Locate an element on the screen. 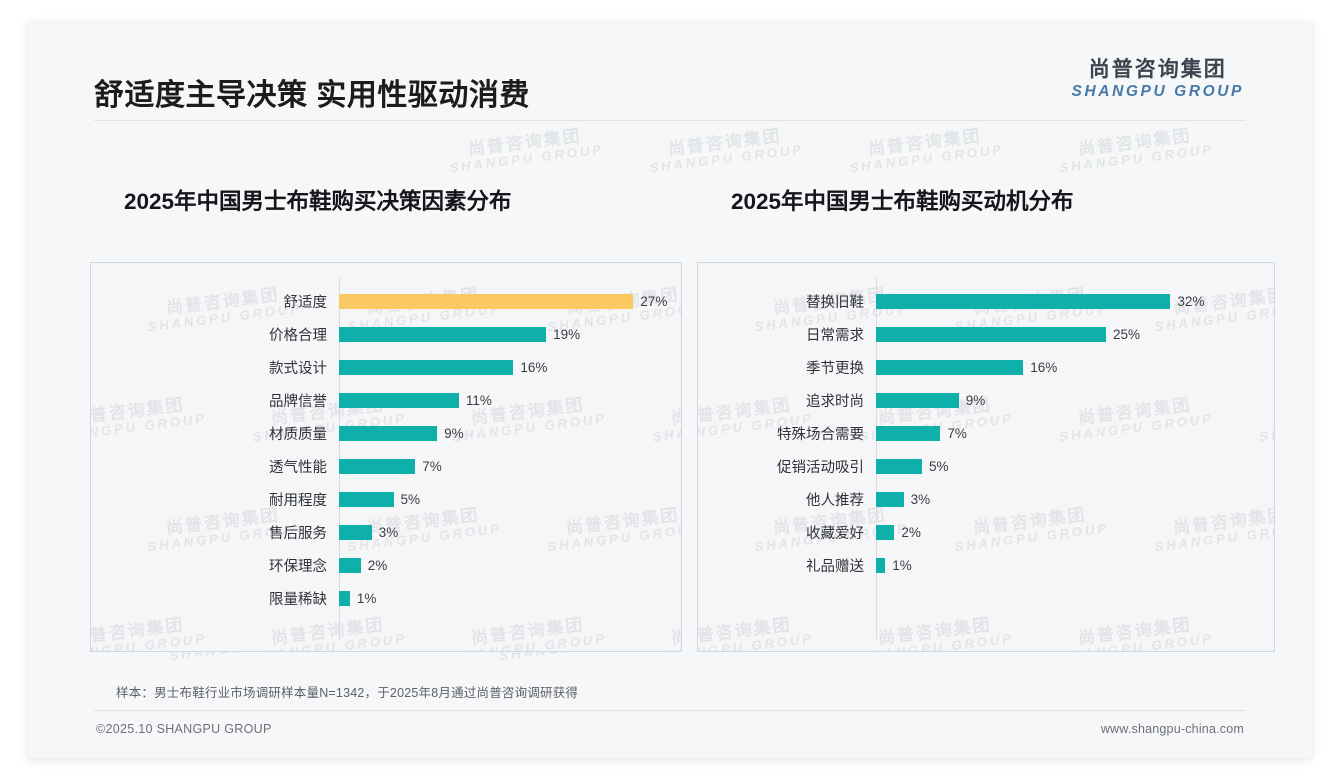 Image resolution: width=1340 pixels, height=780 pixels. bar-row: 透气性能 7% is located at coordinates (386, 466).